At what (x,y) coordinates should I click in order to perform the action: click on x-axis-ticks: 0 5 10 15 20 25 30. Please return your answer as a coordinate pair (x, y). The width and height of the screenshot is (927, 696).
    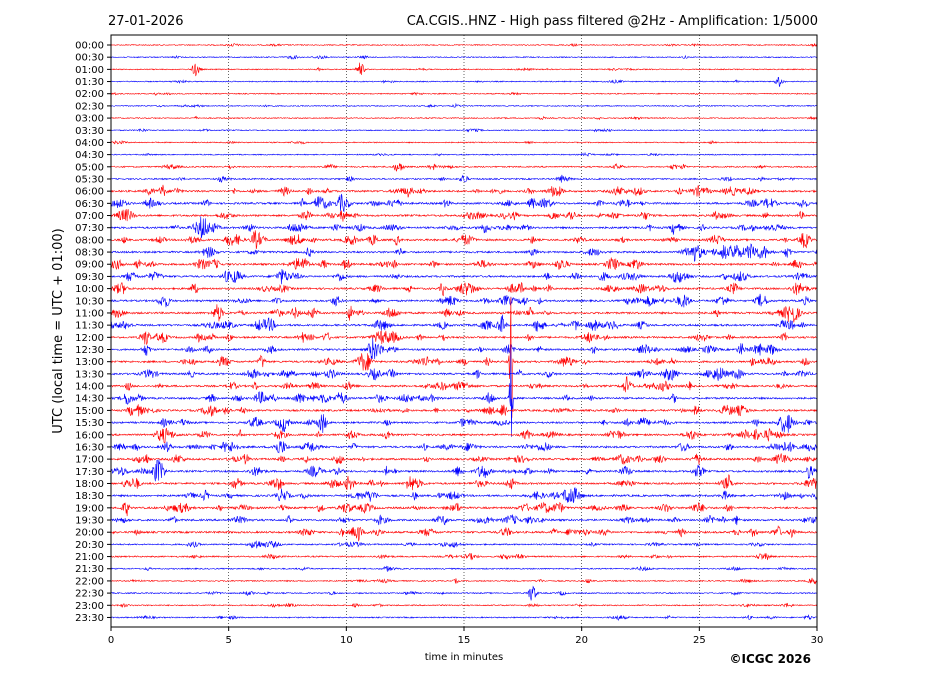
    Looking at the image, I should click on (466, 636).